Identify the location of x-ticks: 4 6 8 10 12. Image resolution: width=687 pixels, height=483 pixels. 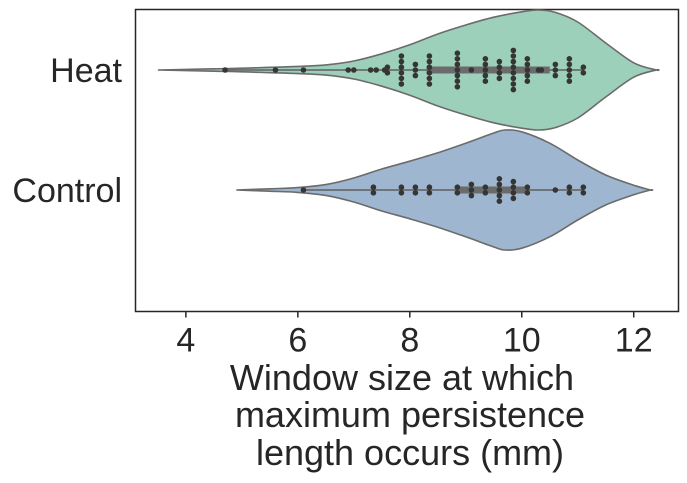
(414, 335).